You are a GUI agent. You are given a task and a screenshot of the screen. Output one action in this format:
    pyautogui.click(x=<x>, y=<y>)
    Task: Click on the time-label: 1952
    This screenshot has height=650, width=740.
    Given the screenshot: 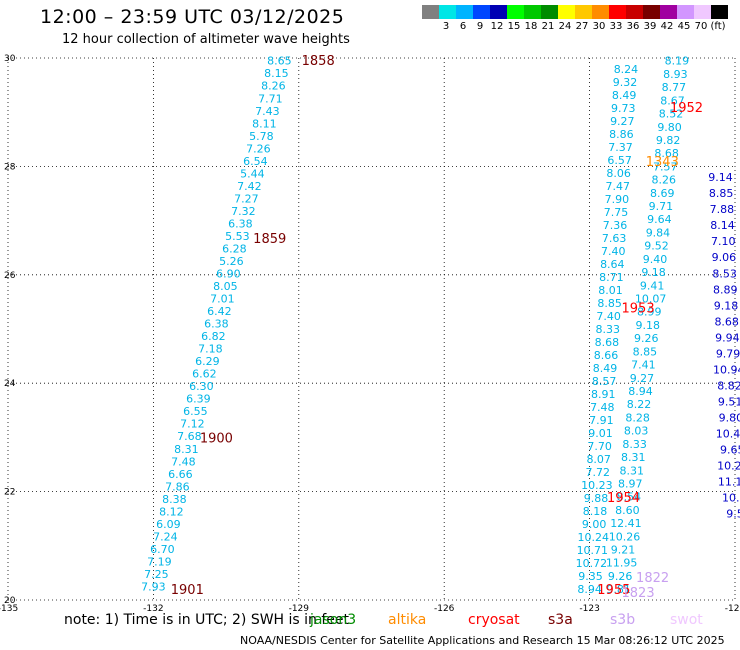 What is the action you would take?
    pyautogui.click(x=686, y=108)
    